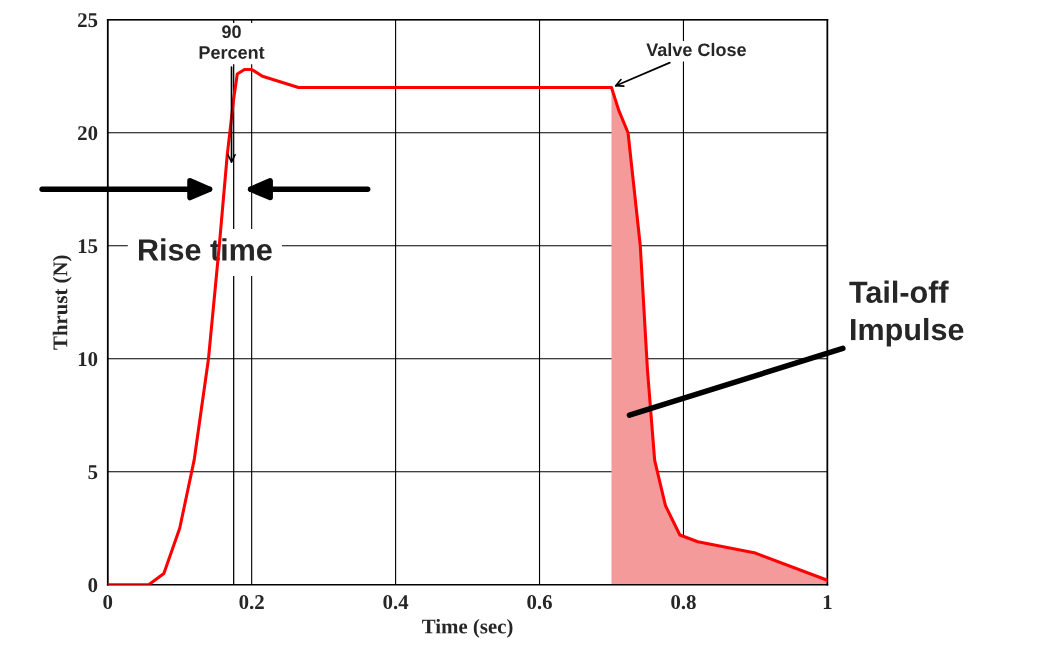 Image resolution: width=1046 pixels, height=657 pixels. What do you see at coordinates (88, 246) in the screenshot?
I see `y-tick-label: 15` at bounding box center [88, 246].